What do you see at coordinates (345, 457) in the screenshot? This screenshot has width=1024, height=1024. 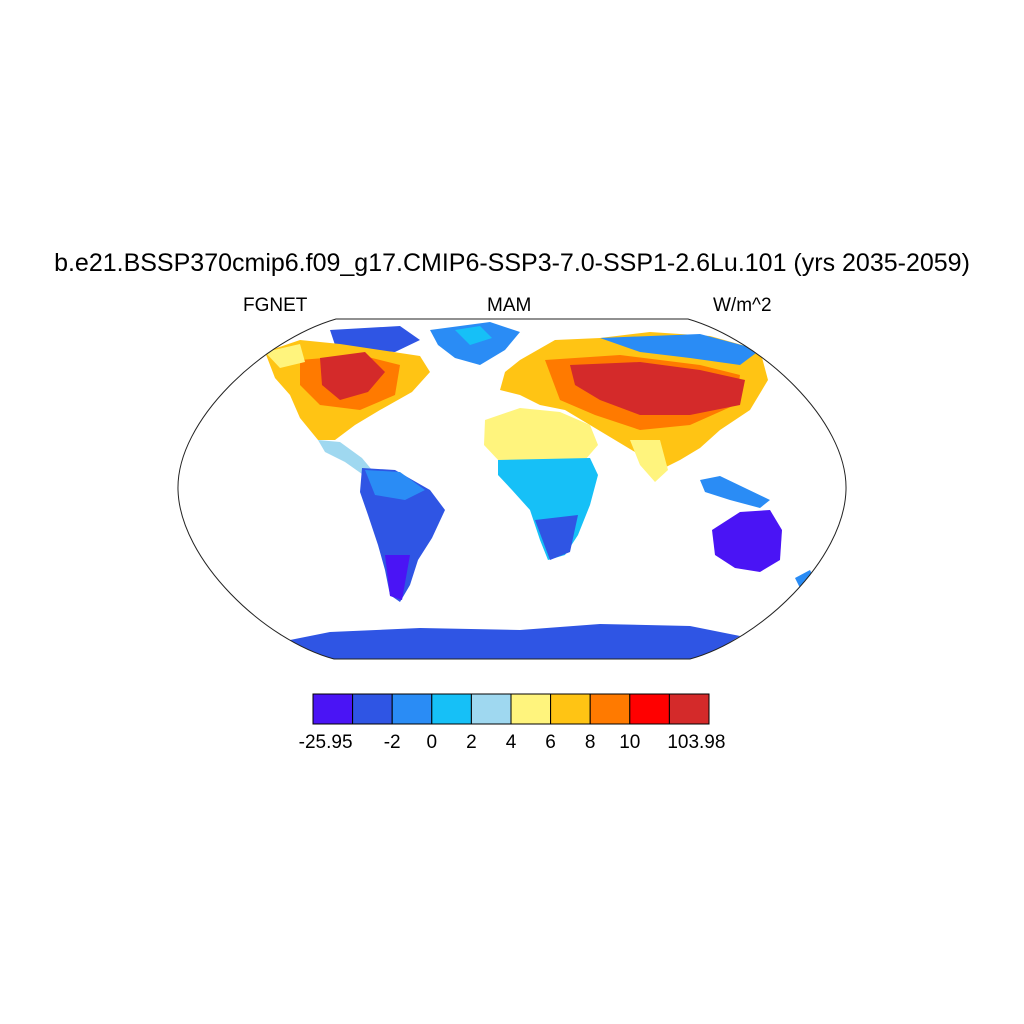 I see `central-america` at bounding box center [345, 457].